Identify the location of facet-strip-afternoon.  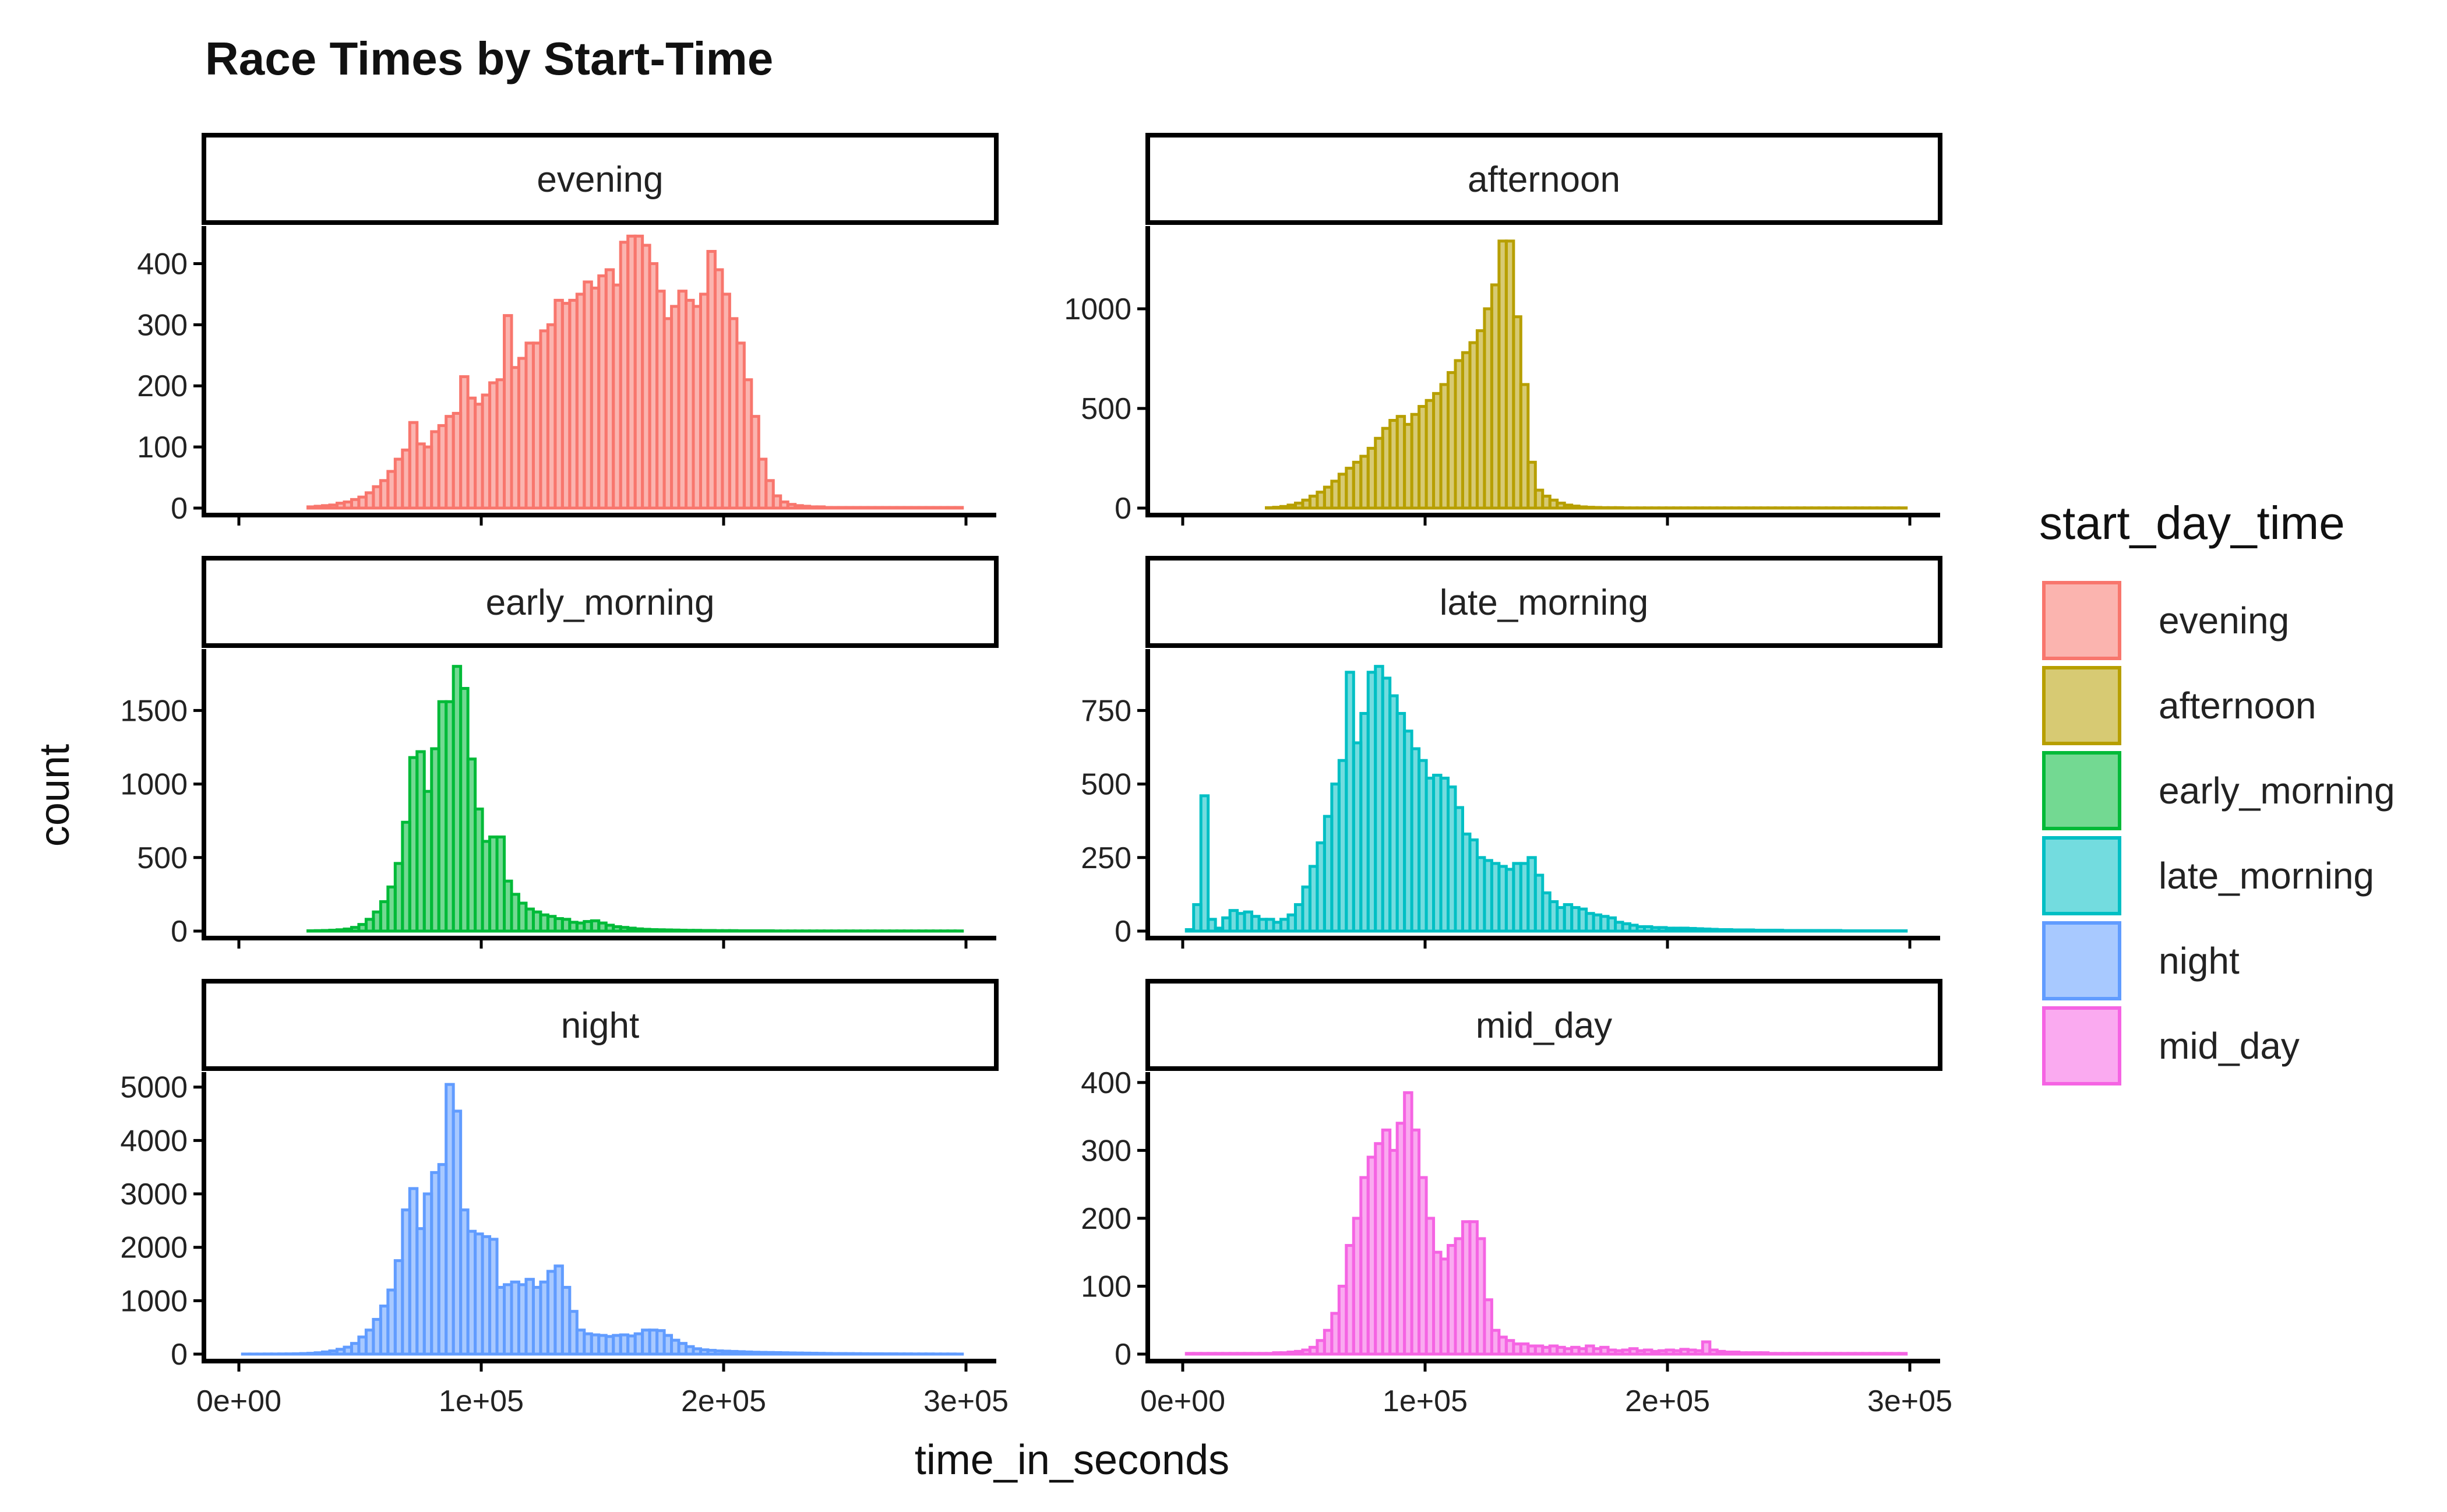
(1543, 179).